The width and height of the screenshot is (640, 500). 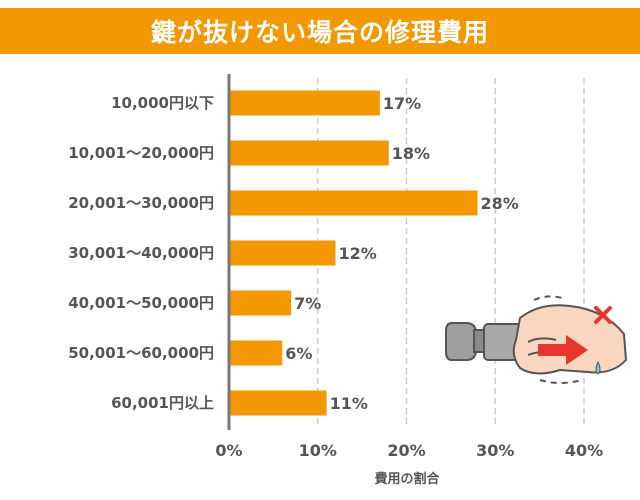 What do you see at coordinates (406, 450) in the screenshot?
I see `x-tick-label: 20%` at bounding box center [406, 450].